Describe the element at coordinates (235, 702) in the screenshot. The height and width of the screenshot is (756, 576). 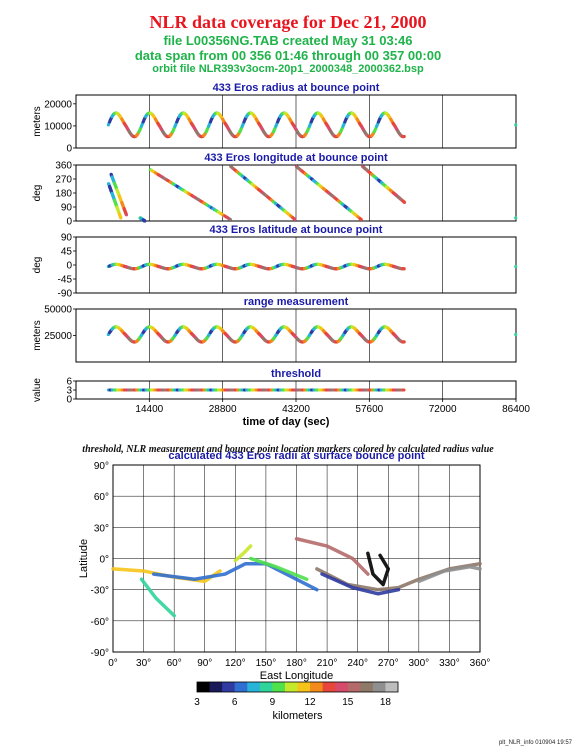
I see `colorbar-tick-label: 6` at that location.